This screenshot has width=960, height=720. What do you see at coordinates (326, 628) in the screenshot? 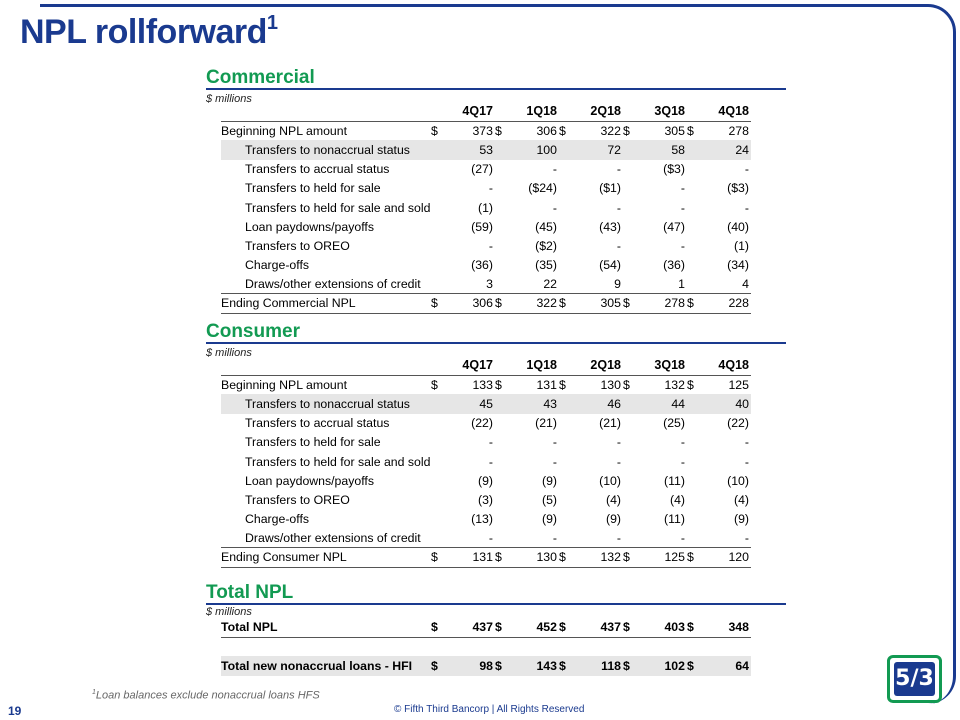
I see `row-label: Total NPL` at bounding box center [326, 628].